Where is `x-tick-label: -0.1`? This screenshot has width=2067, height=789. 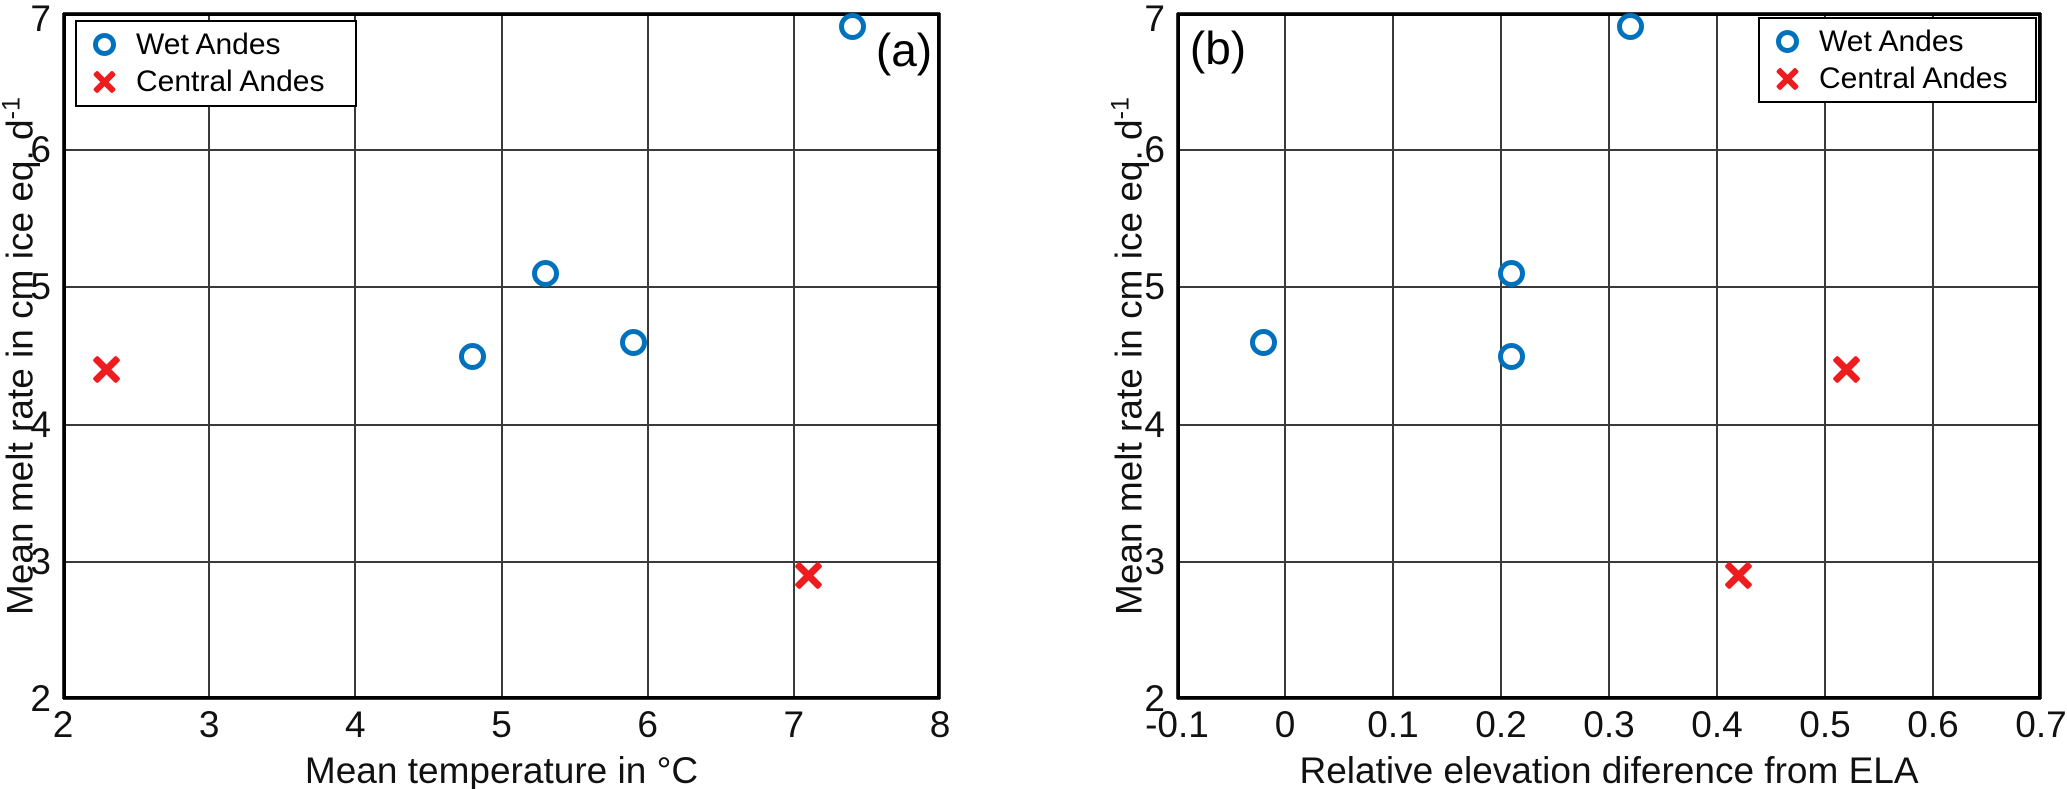
x-tick-label: -0.1 is located at coordinates (1177, 724).